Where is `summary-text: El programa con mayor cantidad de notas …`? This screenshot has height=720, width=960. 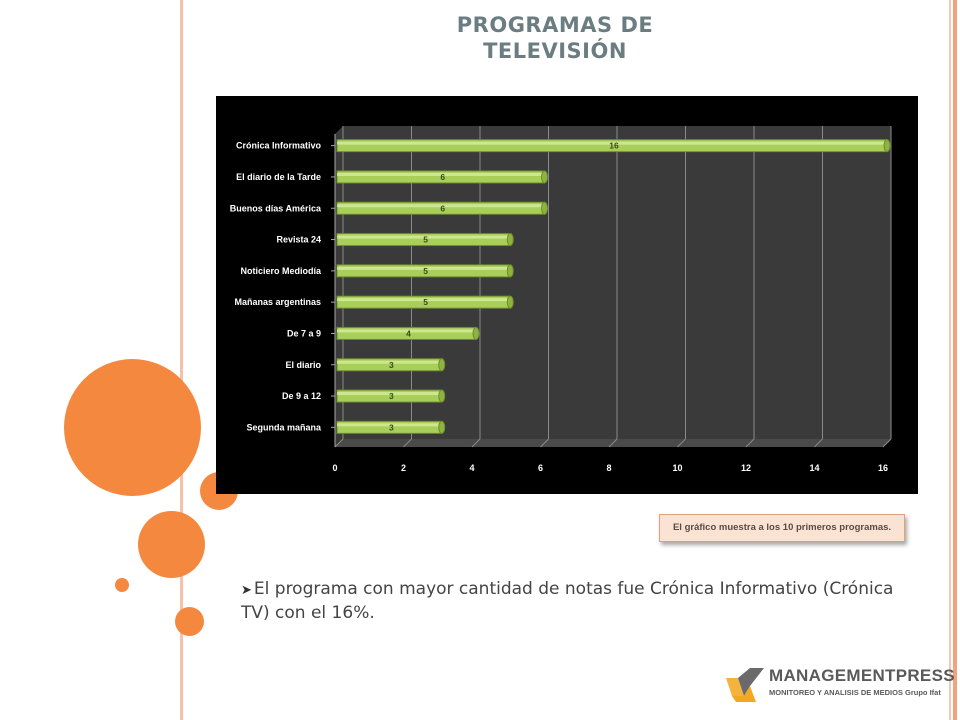 summary-text: El programa con mayor cantidad de notas … is located at coordinates (567, 601).